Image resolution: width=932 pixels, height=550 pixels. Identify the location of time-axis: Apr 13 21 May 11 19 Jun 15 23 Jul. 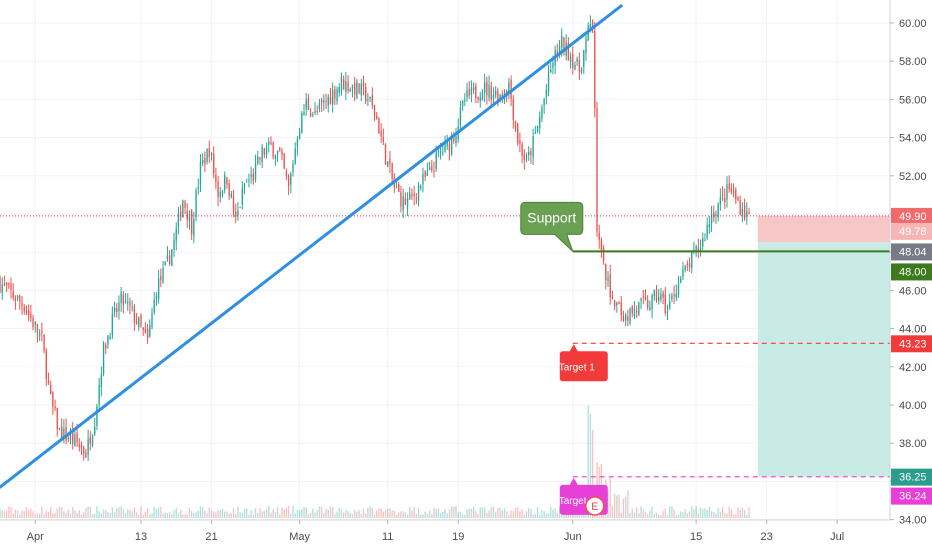
(435, 531).